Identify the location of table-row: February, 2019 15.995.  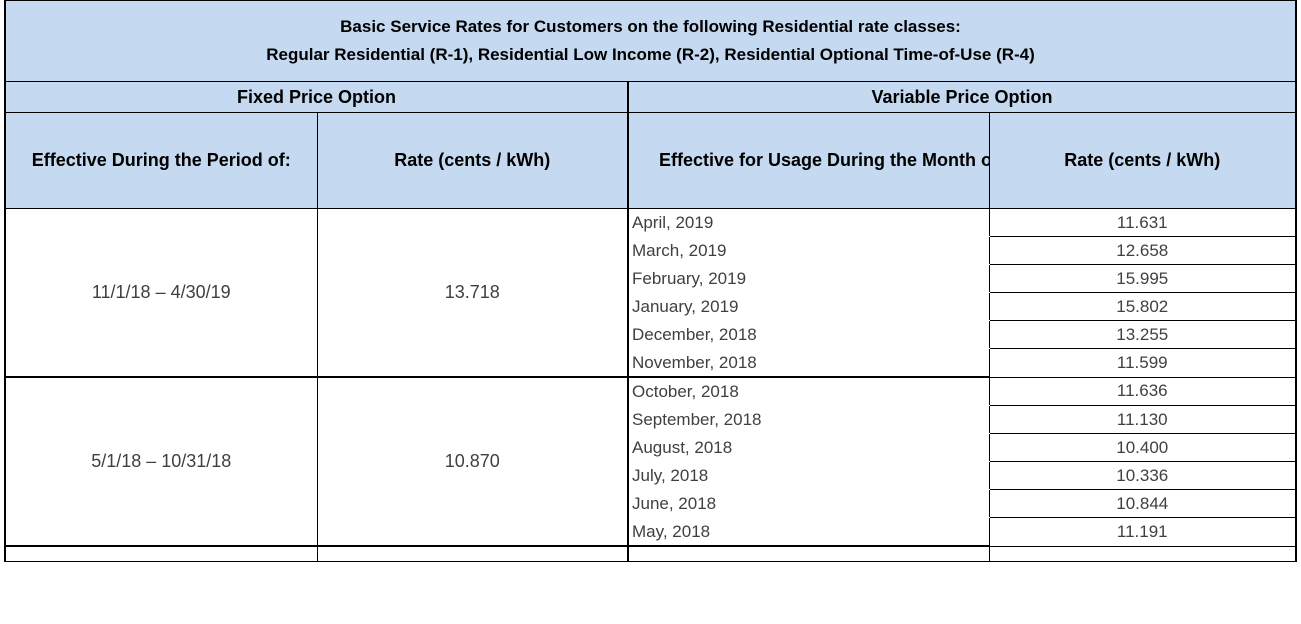
(651, 278).